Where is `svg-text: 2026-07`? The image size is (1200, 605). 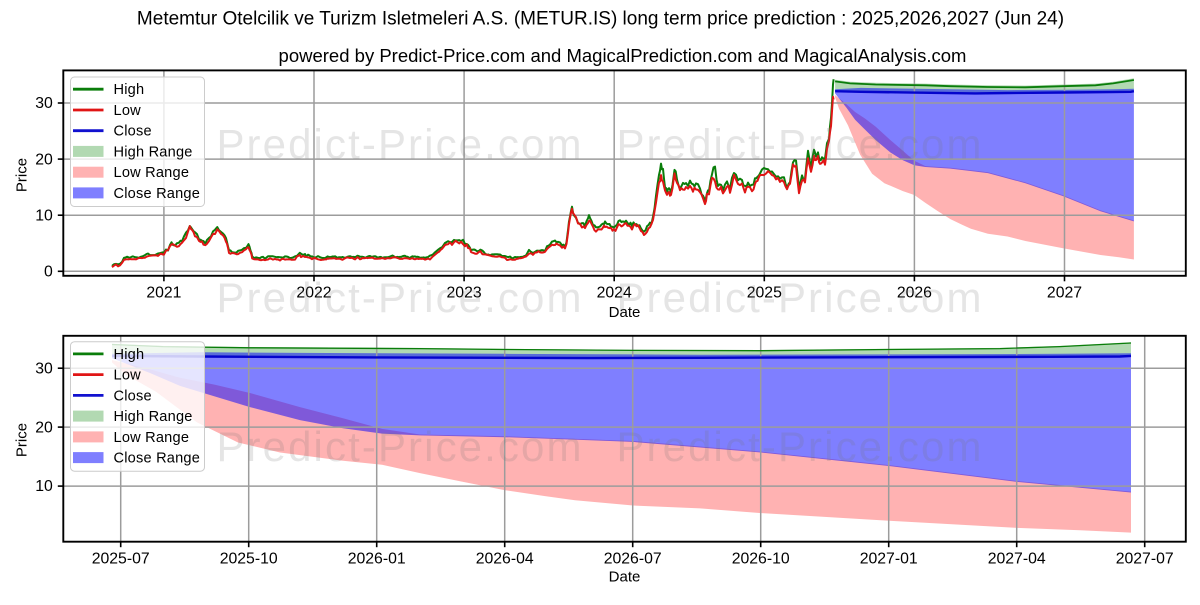 svg-text: 2026-07 is located at coordinates (633, 559).